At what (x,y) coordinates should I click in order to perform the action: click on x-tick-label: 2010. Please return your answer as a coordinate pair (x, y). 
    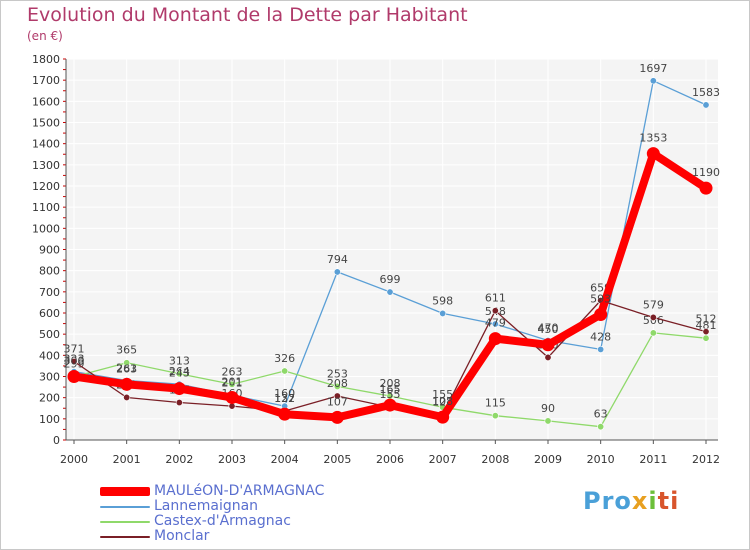
    Looking at the image, I should click on (601, 459).